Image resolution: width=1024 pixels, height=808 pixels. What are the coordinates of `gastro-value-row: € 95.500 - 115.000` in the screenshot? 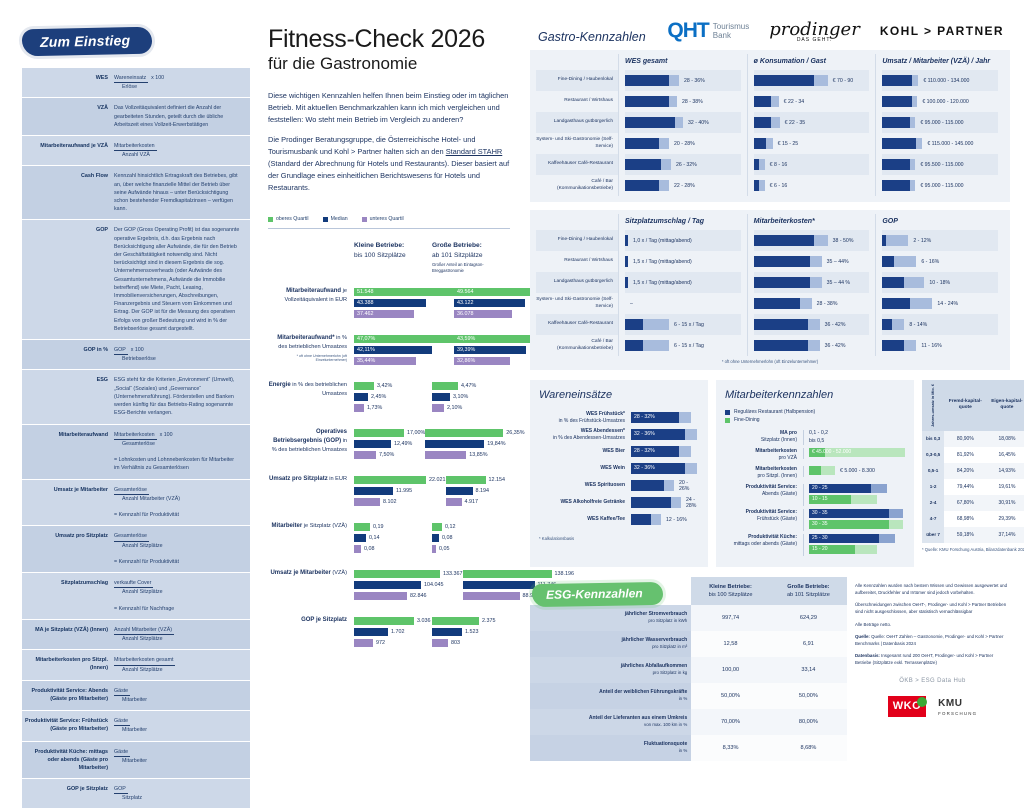 It's located at (940, 164).